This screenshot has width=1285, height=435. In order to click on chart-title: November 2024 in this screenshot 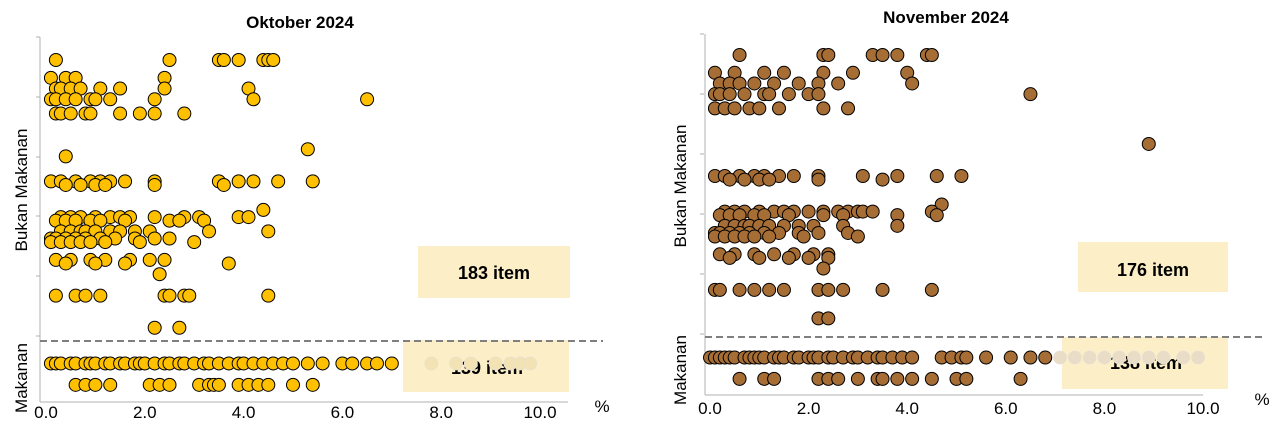, I will do `click(946, 17)`.